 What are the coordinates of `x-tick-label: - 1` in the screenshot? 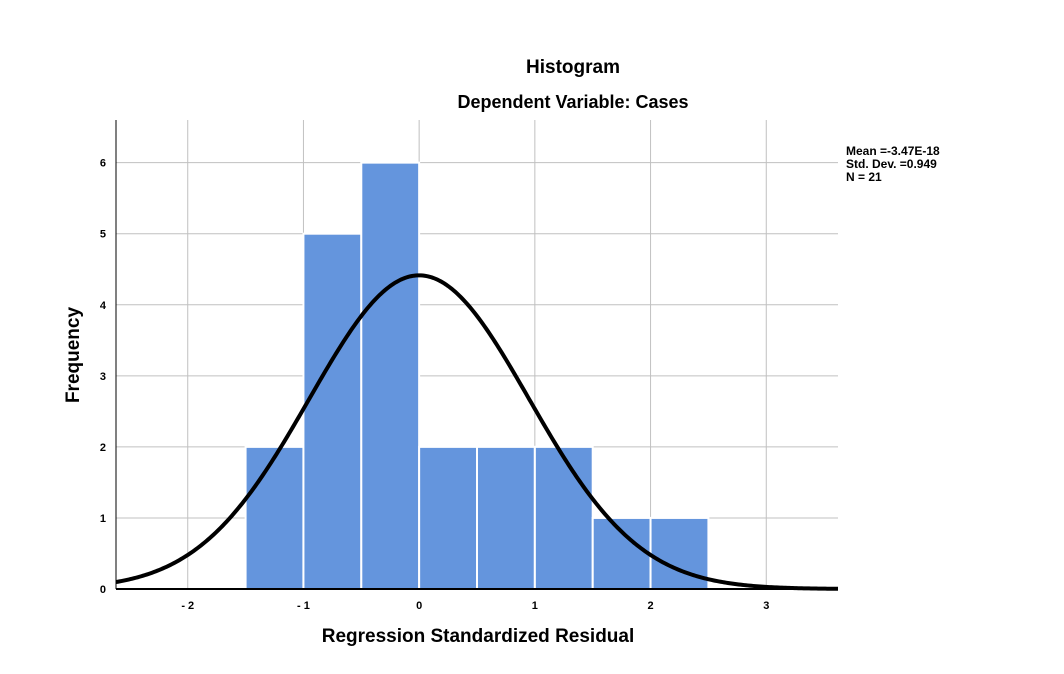 It's located at (303, 606).